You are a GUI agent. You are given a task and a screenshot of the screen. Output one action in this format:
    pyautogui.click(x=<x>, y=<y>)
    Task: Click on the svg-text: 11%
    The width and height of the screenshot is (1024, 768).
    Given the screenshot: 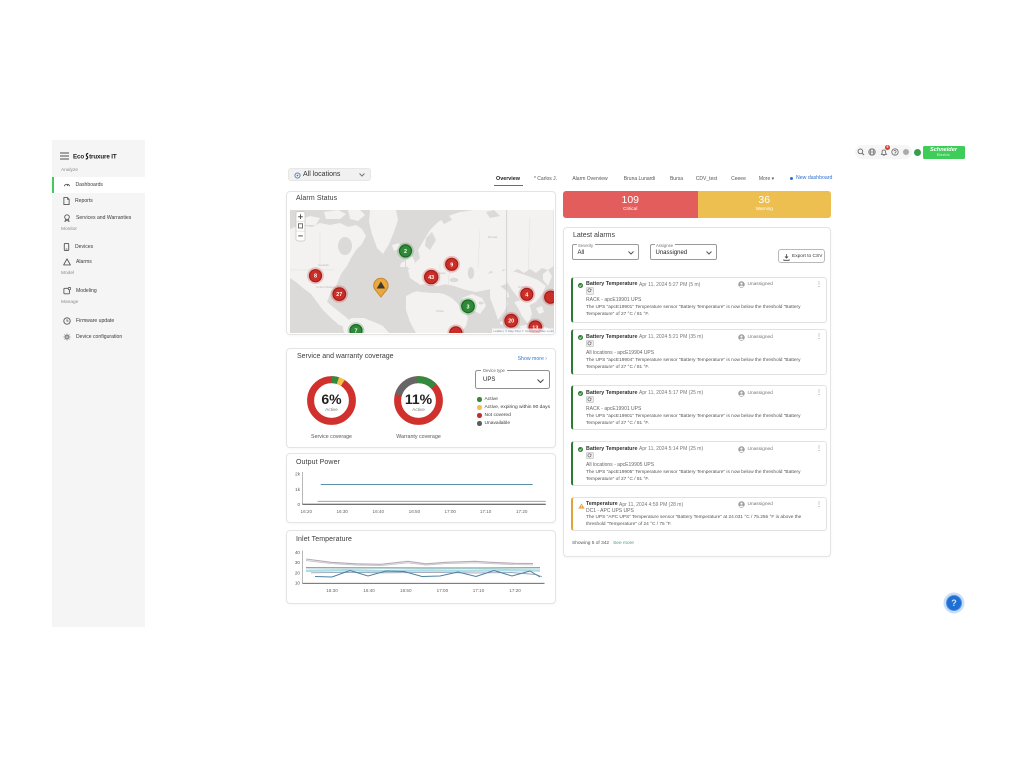 What is the action you would take?
    pyautogui.click(x=419, y=399)
    